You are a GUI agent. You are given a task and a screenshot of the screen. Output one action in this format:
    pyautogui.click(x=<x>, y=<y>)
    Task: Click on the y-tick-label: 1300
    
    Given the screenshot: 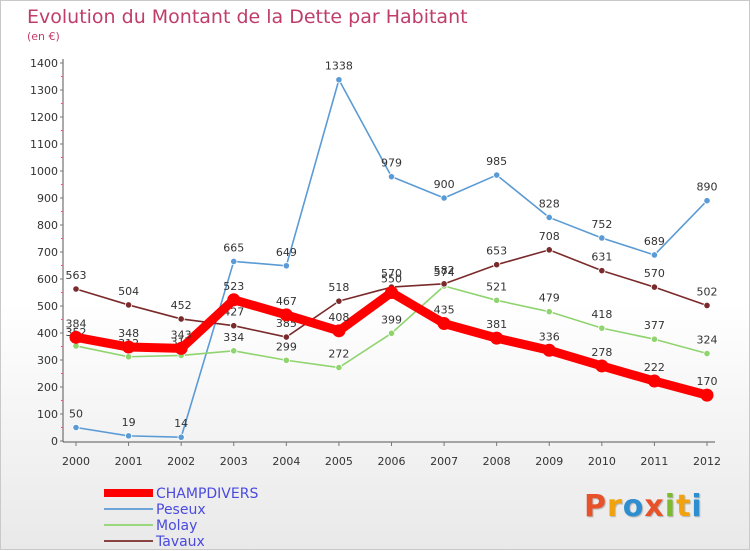 What is the action you would take?
    pyautogui.click(x=44, y=90)
    